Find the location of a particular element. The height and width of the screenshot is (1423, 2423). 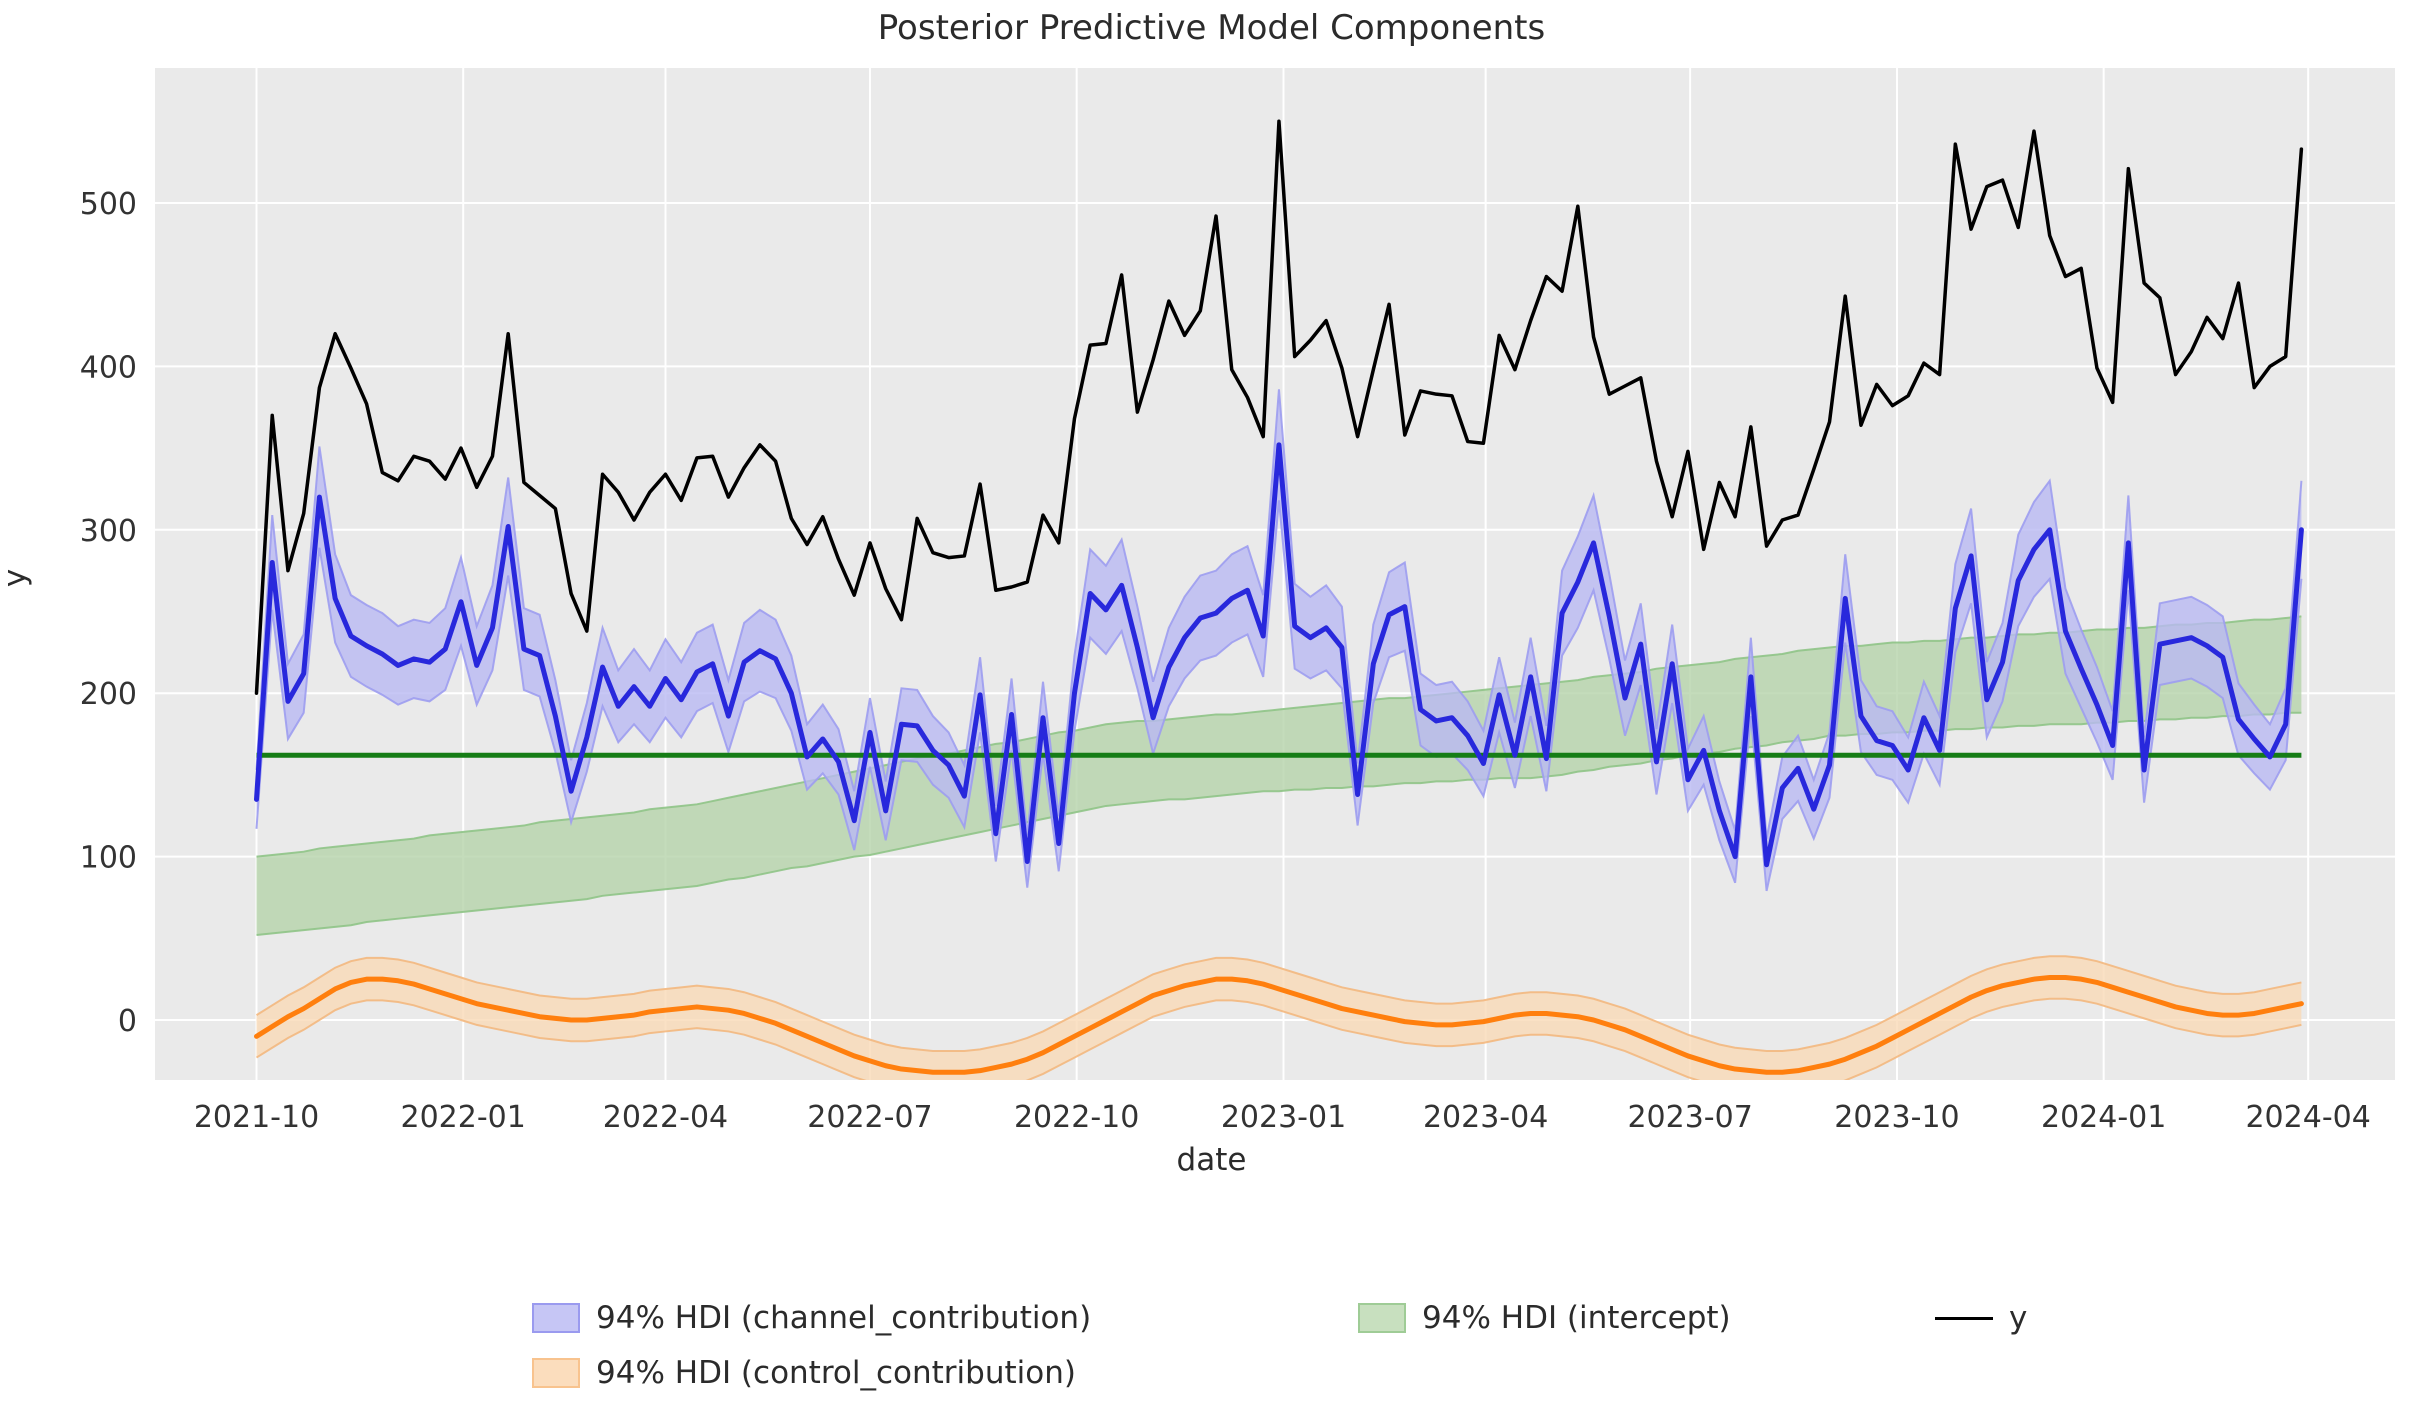

x-tick-label: 2022-01 is located at coordinates (463, 1117).